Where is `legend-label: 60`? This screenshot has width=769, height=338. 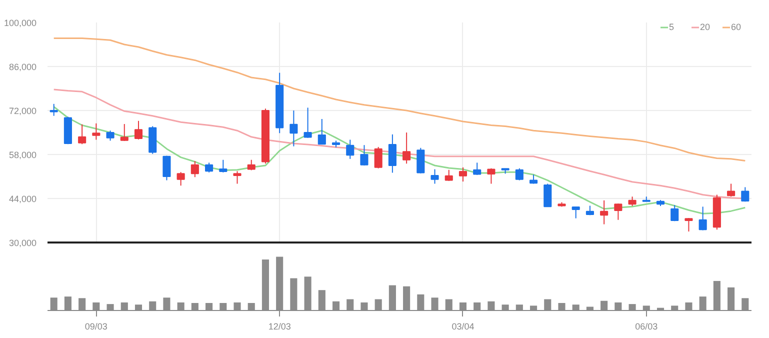 legend-label: 60 is located at coordinates (736, 27).